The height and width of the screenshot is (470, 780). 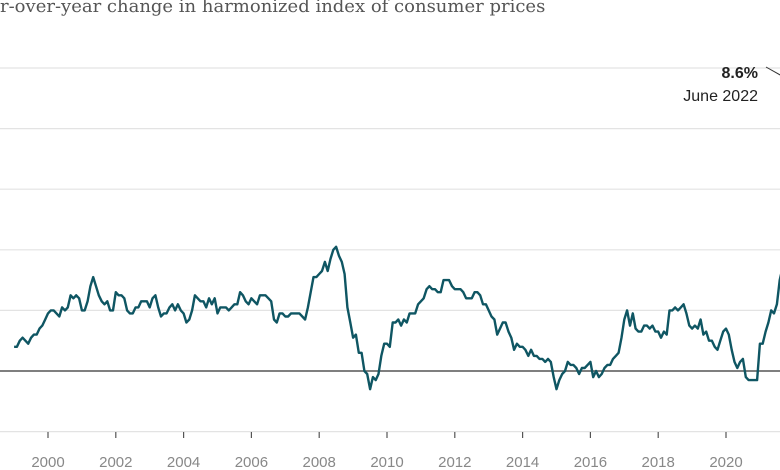 What do you see at coordinates (251, 462) in the screenshot?
I see `x-tick-label: 2006` at bounding box center [251, 462].